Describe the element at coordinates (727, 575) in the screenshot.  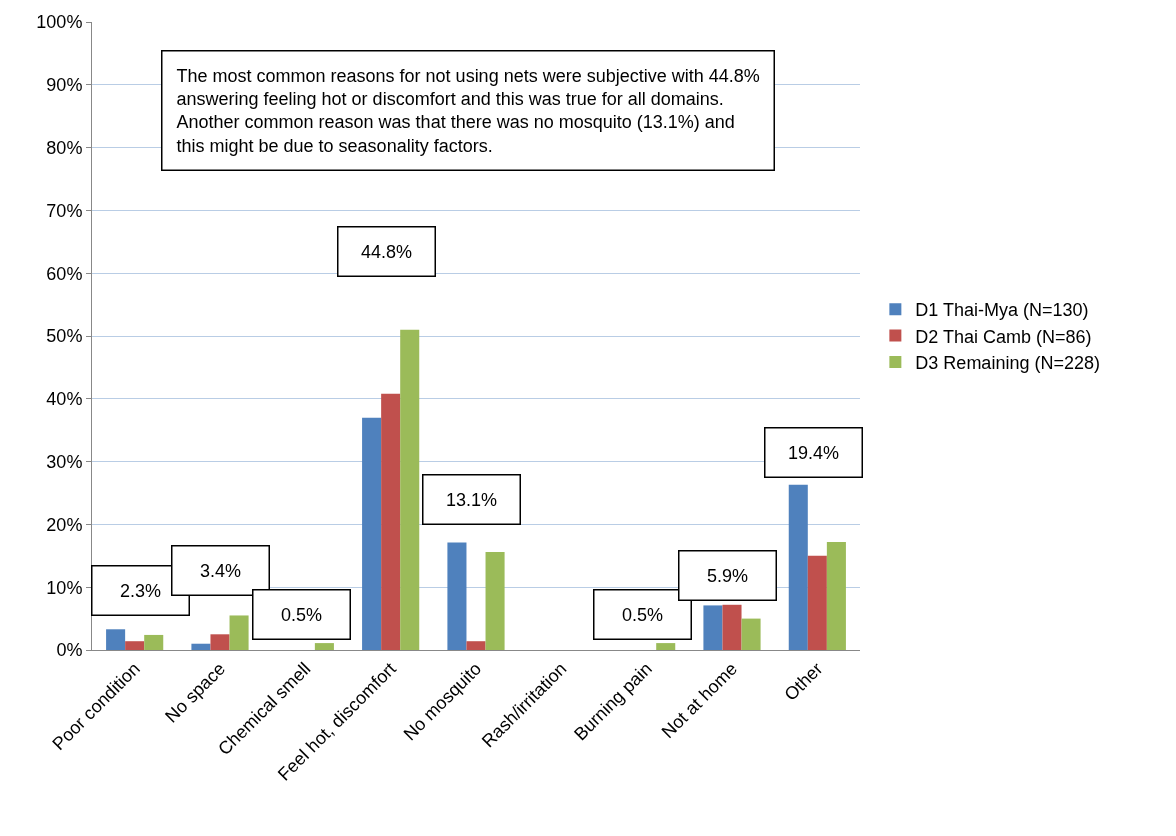
I see `annotation: 5.9%` at that location.